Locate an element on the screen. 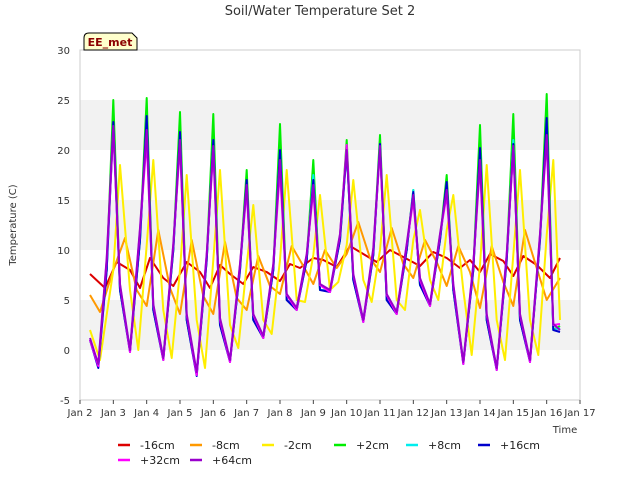 The image size is (640, 480). y-tick-label: 30 is located at coordinates (63, 51).